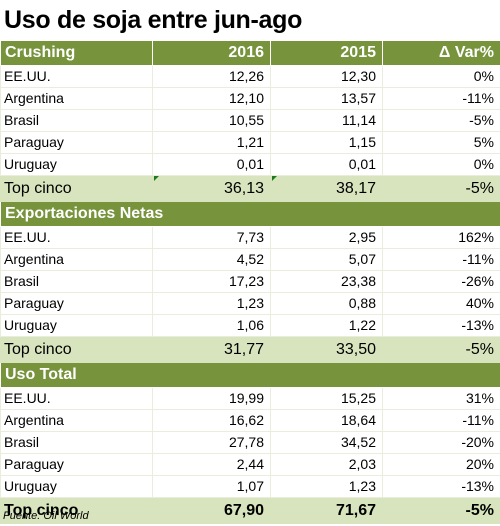  Describe the element at coordinates (326, 281) in the screenshot. I see `value-2015-cell: 23,38` at that location.